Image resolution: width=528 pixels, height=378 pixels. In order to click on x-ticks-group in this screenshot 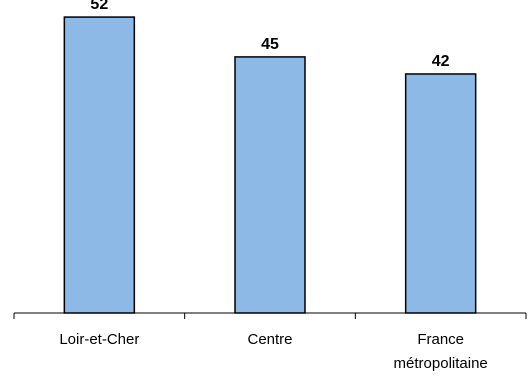, I will do `click(270, 316)`.